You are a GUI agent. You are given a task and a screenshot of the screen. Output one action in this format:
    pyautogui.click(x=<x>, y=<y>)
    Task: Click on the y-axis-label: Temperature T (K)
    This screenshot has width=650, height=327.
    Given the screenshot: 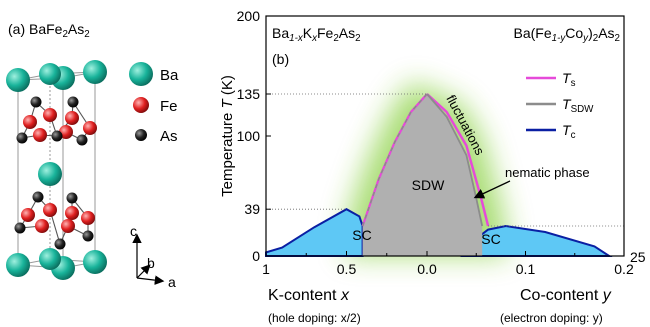 What is the action you would take?
    pyautogui.click(x=227, y=136)
    